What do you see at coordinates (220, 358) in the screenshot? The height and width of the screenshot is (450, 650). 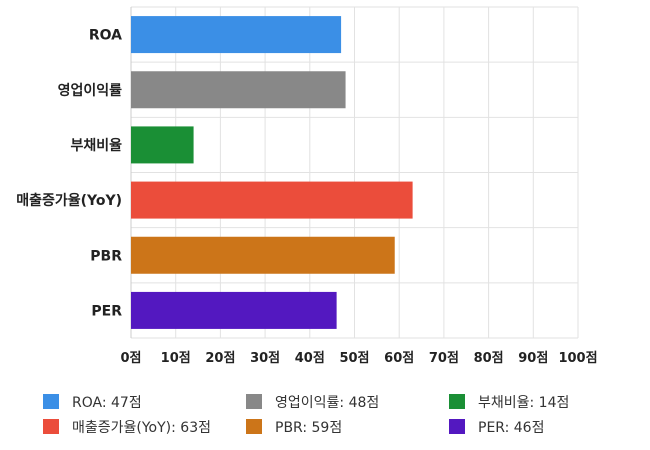 I see `x-tick-label: 20점` at bounding box center [220, 358].